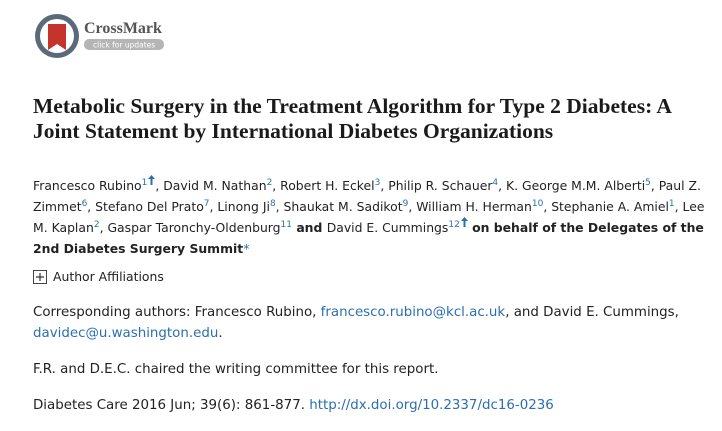 Image resolution: width=722 pixels, height=431 pixels. What do you see at coordinates (413, 312) in the screenshot?
I see `email-link: francesco.rubino@kcl.ac.uk` at bounding box center [413, 312].